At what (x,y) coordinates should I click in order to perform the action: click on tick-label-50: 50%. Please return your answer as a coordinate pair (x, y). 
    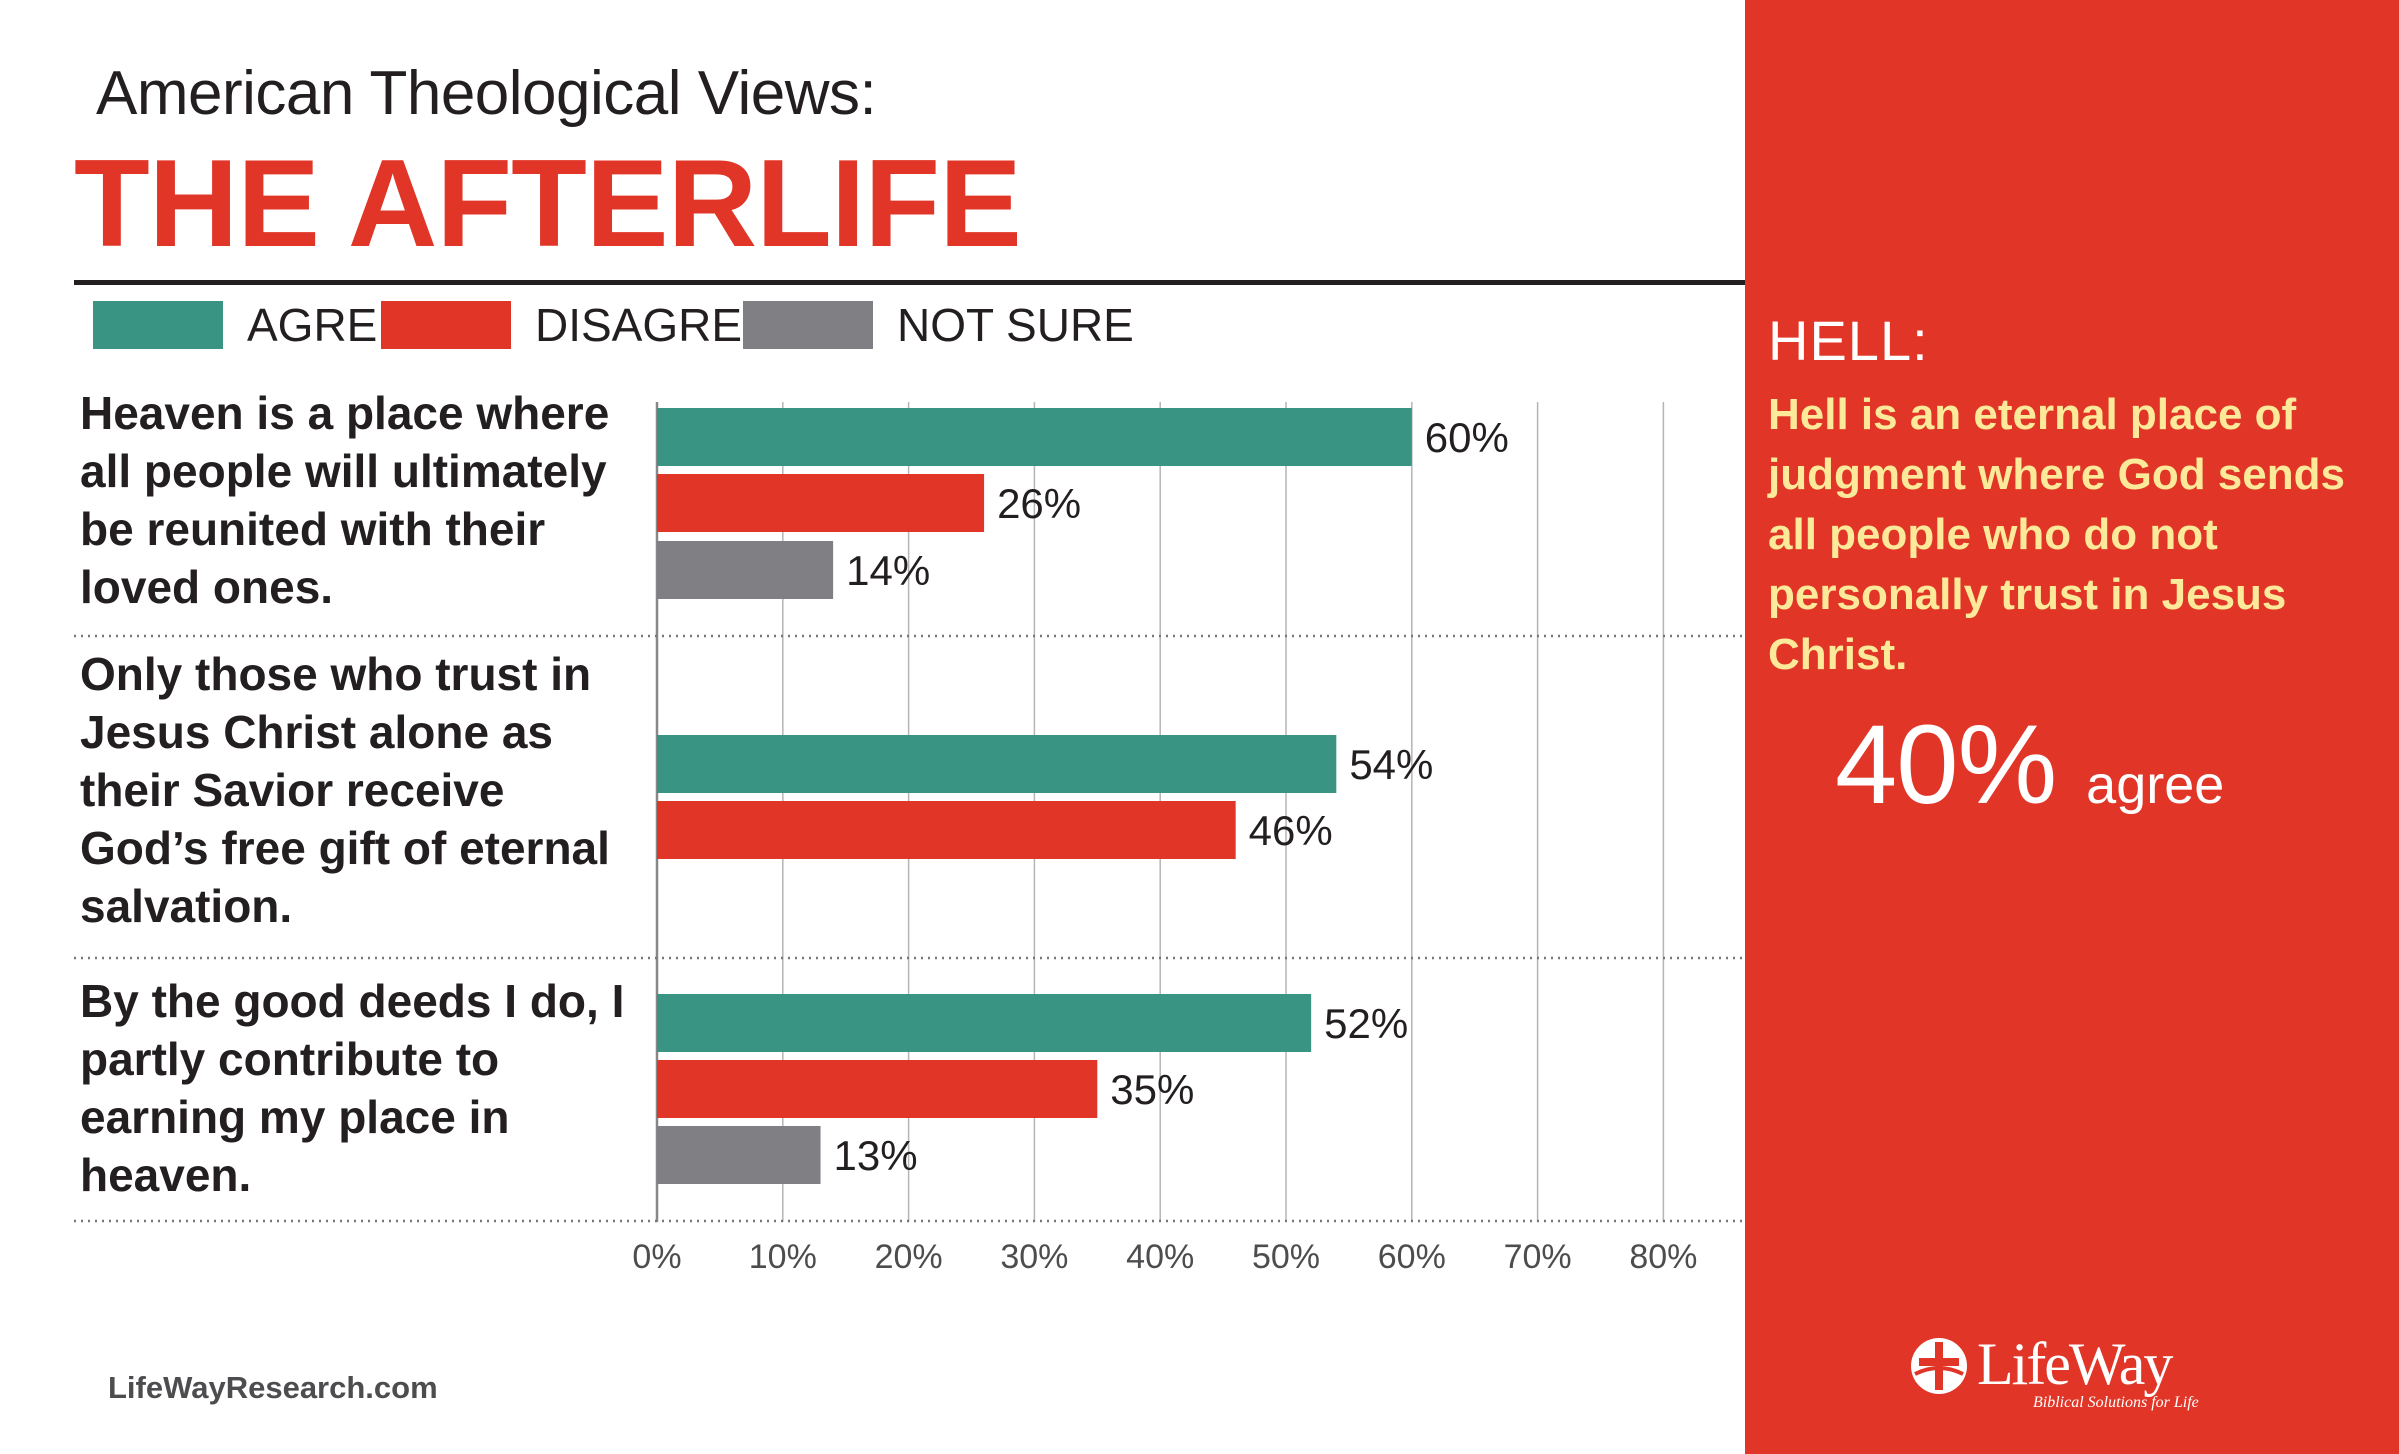
    Looking at the image, I should click on (1286, 1257).